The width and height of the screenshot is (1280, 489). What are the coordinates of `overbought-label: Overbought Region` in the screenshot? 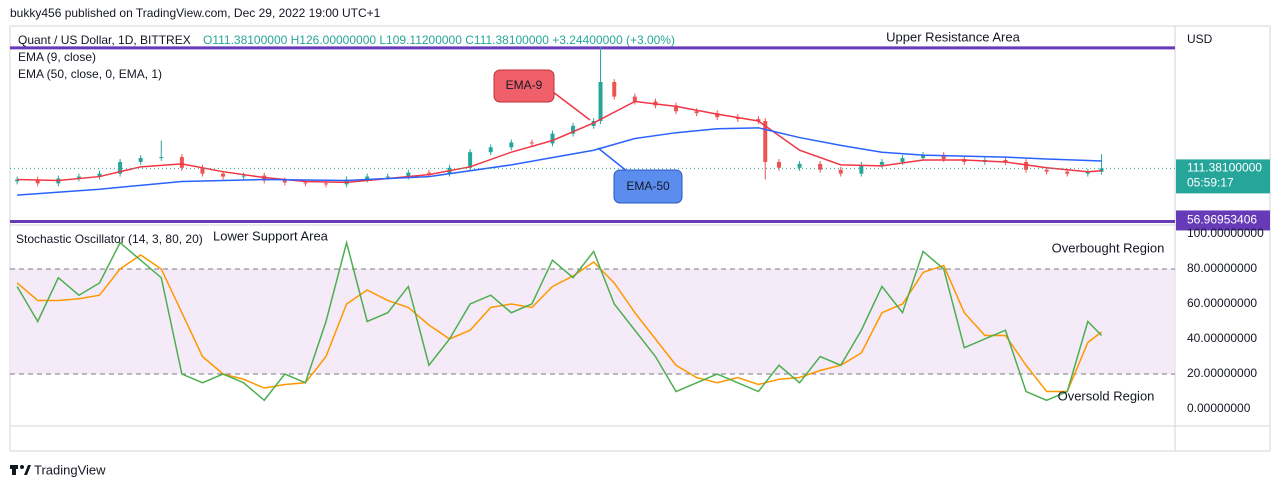 It's located at (1108, 247).